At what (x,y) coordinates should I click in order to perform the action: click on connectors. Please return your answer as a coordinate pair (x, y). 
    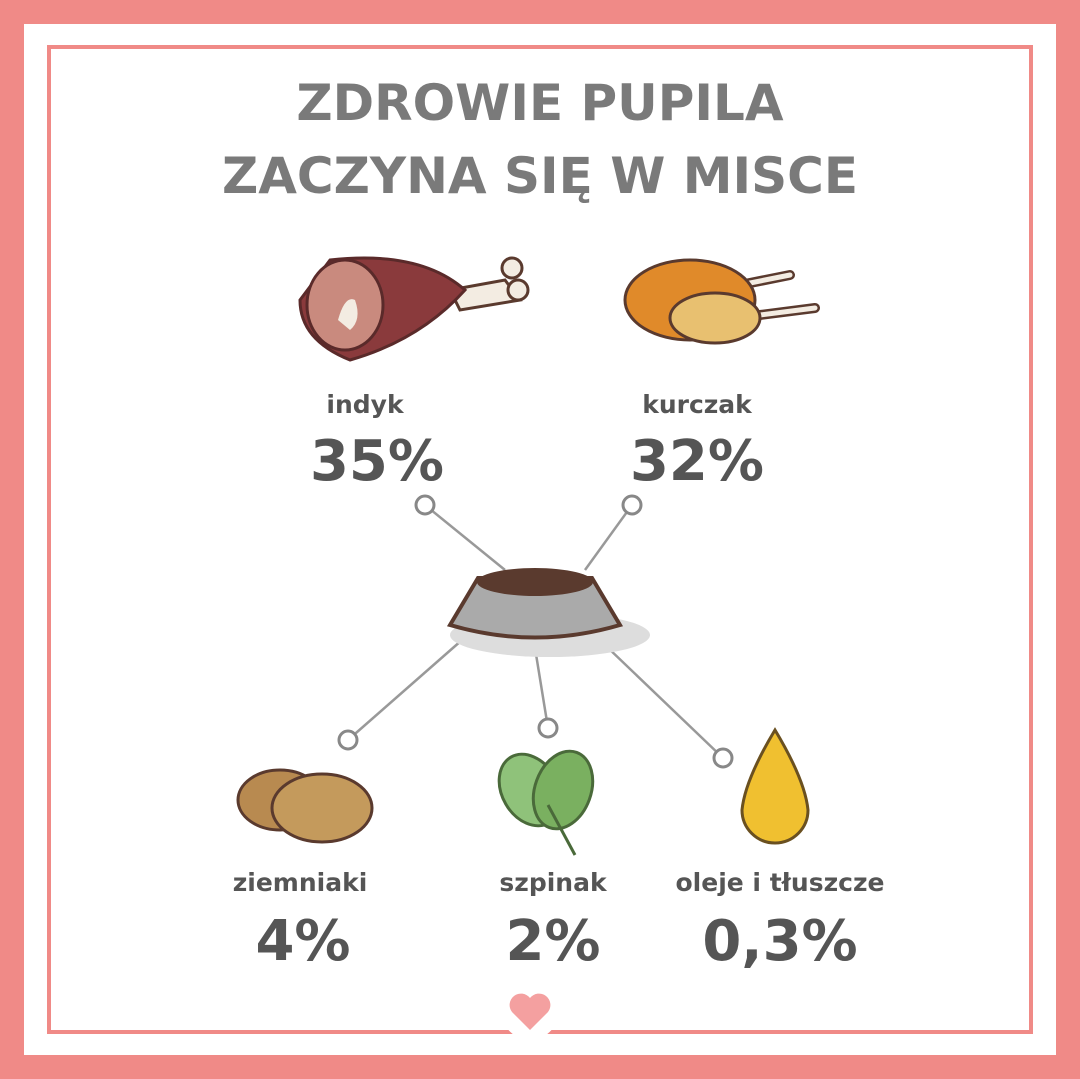
    Looking at the image, I should click on (535, 631).